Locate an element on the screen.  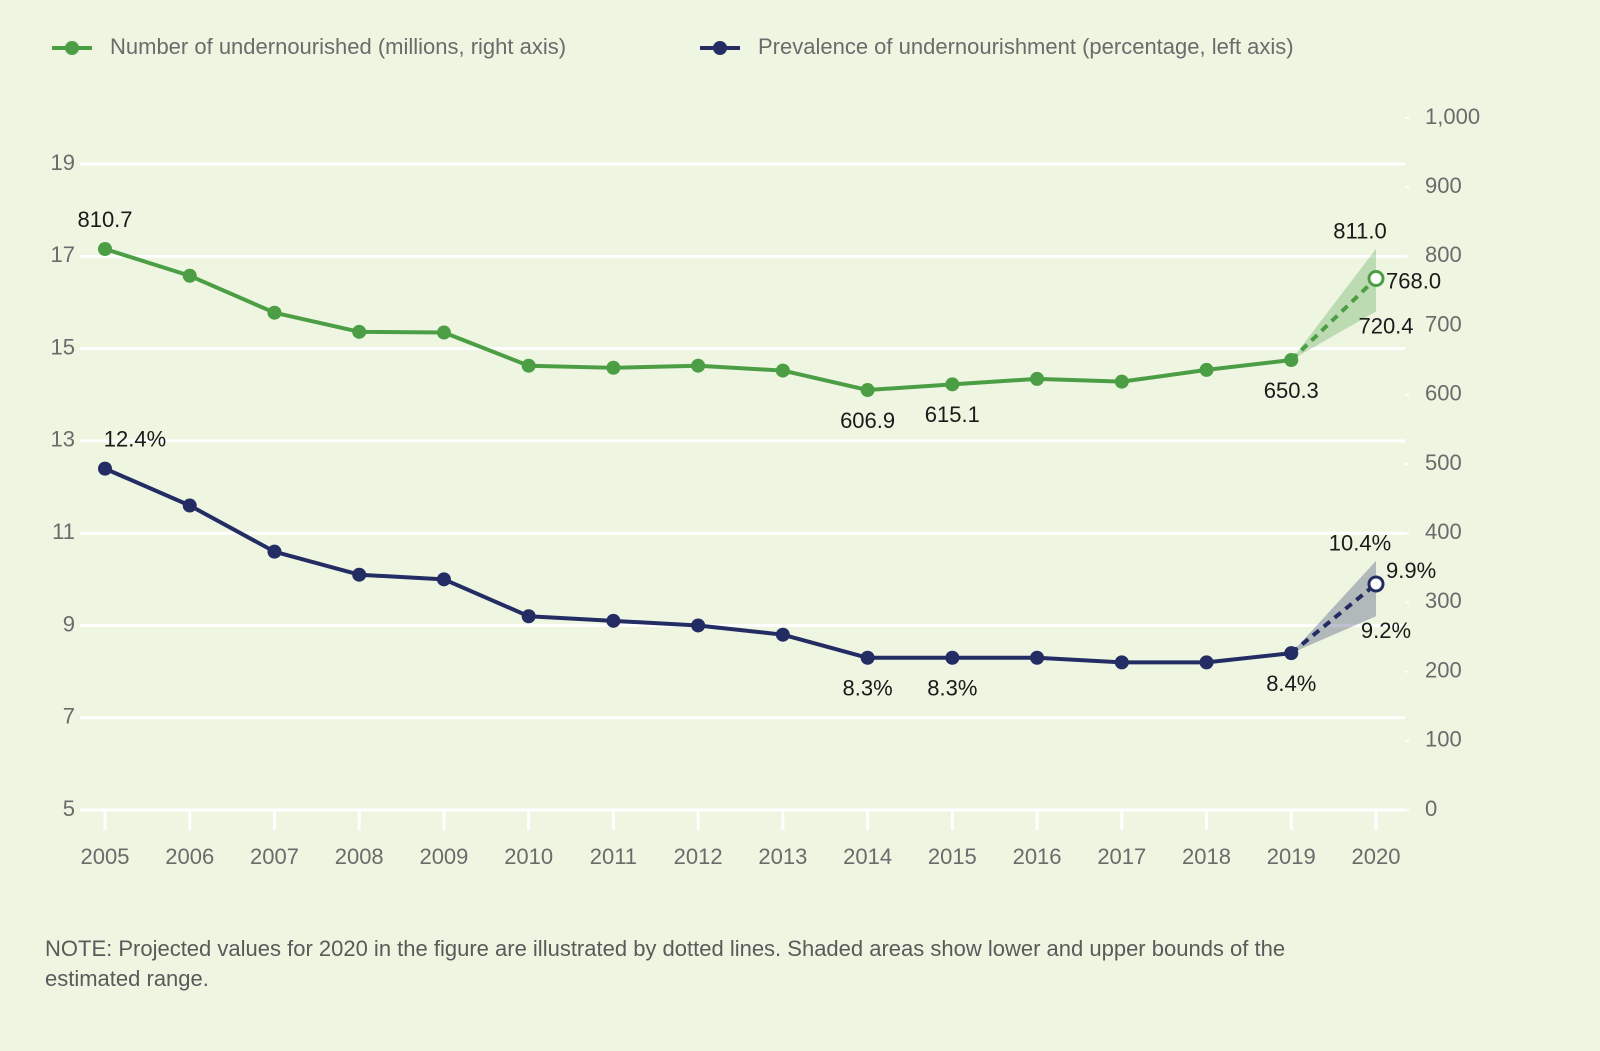
x-tick-label: 2020 is located at coordinates (1376, 856).